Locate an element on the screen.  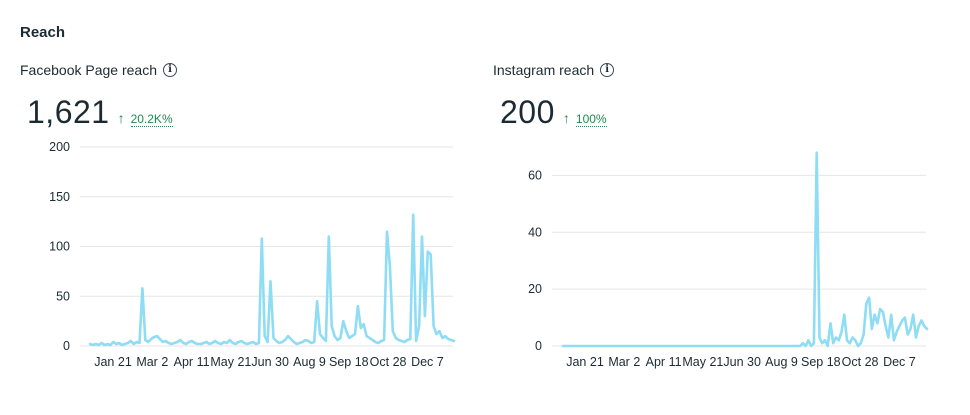
y-tick-label: 60 is located at coordinates (535, 175).